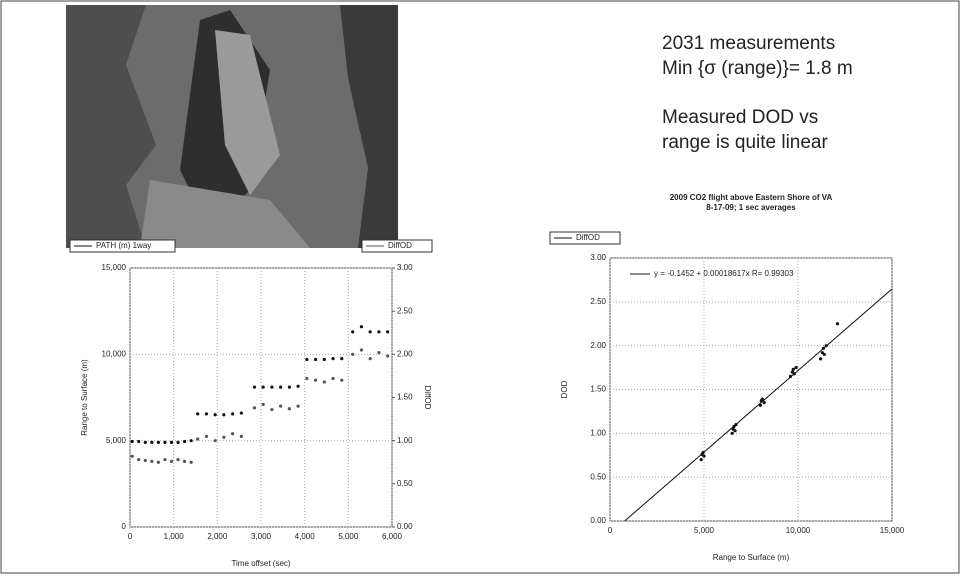 The width and height of the screenshot is (962, 581). Describe the element at coordinates (405, 310) in the screenshot. I see `y2-tick-label: 2.50` at that location.